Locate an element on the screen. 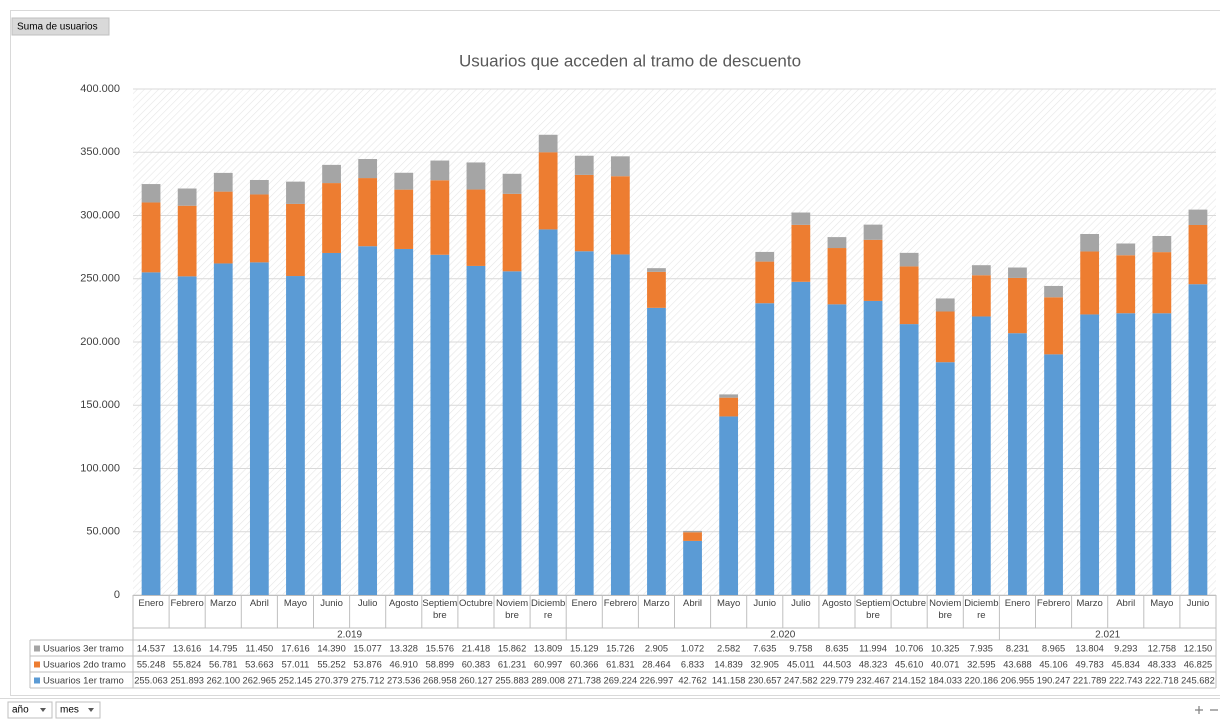 The image size is (1220, 721). category-label: Noviembre is located at coordinates (945, 609).